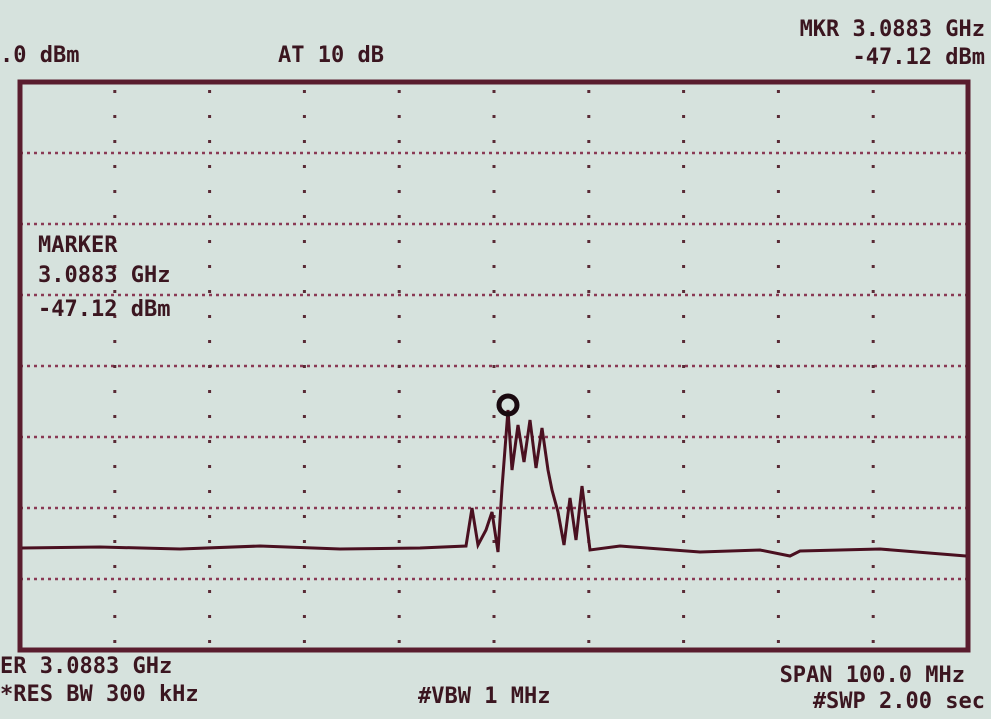  Describe the element at coordinates (104, 309) in the screenshot. I see `marker-box-level: -47.12 dBm` at that location.